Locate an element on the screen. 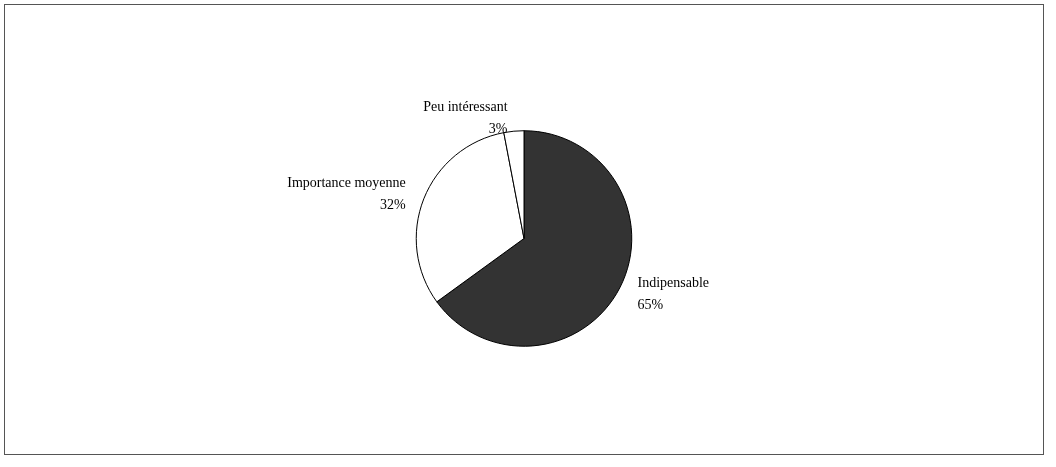 Image resolution: width=1056 pixels, height=467 pixels. data-label: 32% is located at coordinates (393, 205).